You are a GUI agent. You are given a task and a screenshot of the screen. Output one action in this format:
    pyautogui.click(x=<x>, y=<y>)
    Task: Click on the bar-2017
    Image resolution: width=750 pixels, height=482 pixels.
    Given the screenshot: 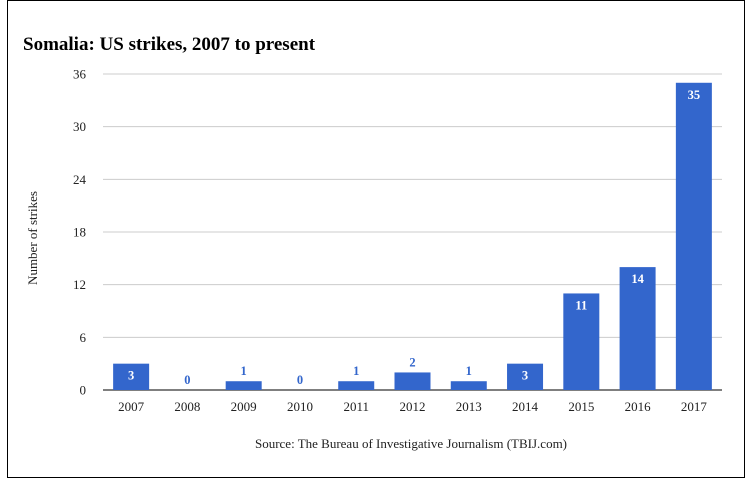 What is the action you would take?
    pyautogui.click(x=693, y=236)
    